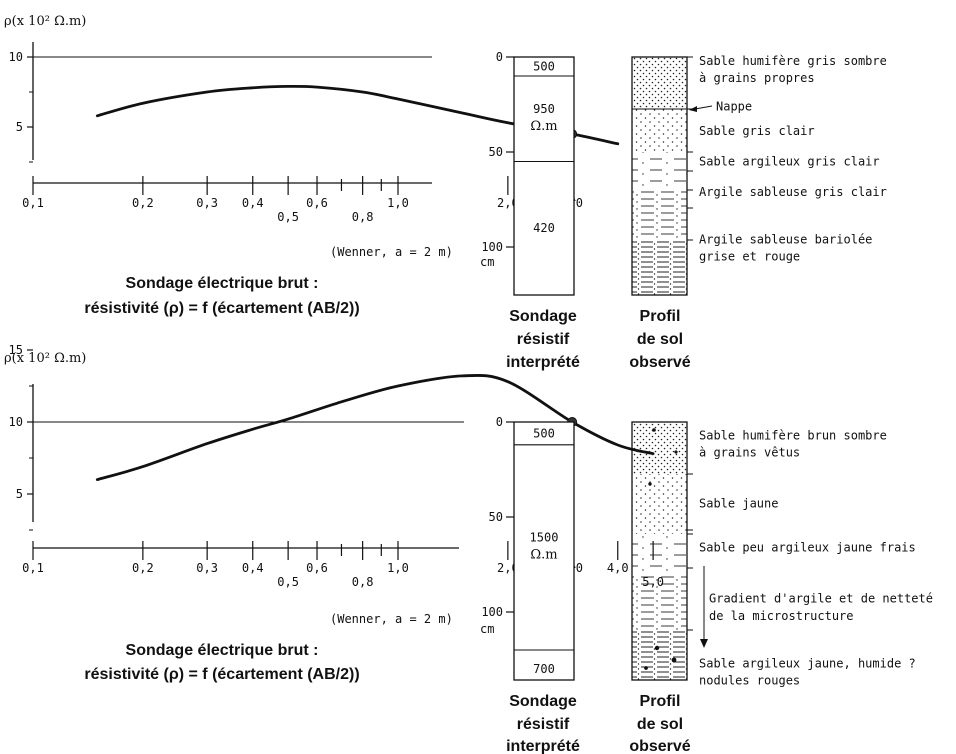 Image resolution: width=956 pixels, height=754 pixels. I want to click on depth-tick-label: 50, so click(496, 517).